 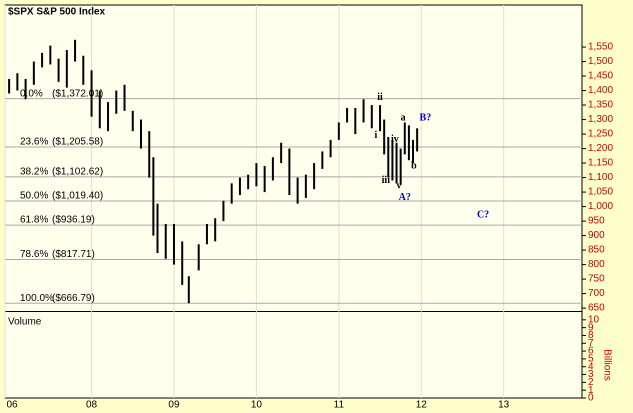 What do you see at coordinates (596, 250) in the screenshot?
I see `y-tick-label: 850` at bounding box center [596, 250].